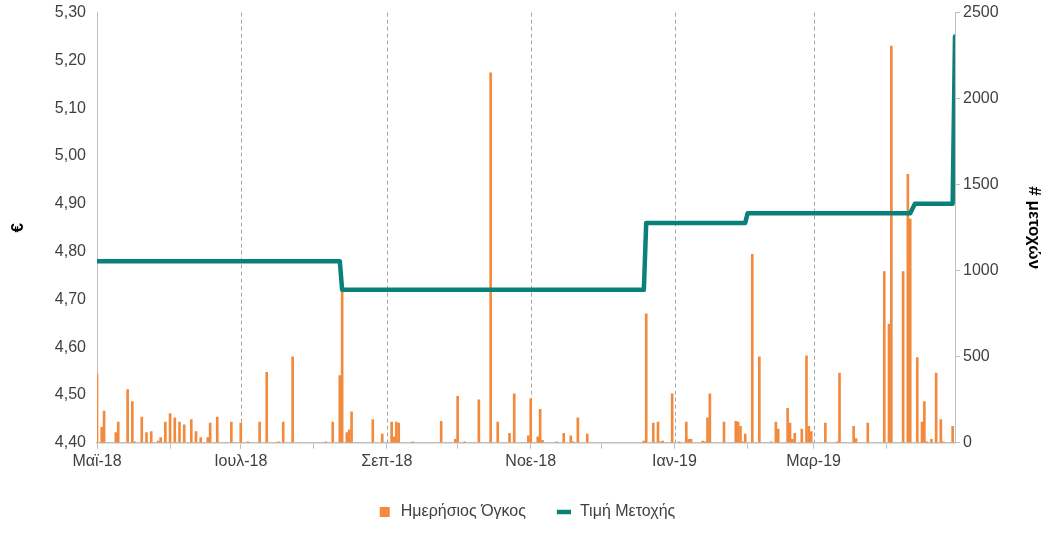 This screenshot has height=534, width=1056. What do you see at coordinates (981, 98) in the screenshot?
I see `y2-tick-label: 2000` at bounding box center [981, 98].